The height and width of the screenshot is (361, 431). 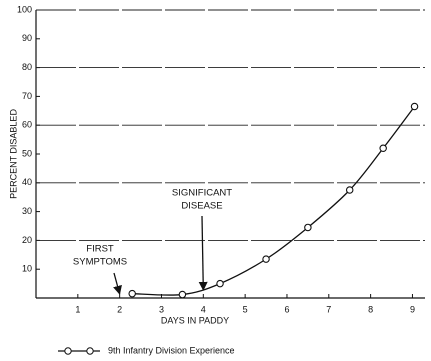 What do you see at coordinates (161, 309) in the screenshot?
I see `x-tick-label: 3` at bounding box center [161, 309].